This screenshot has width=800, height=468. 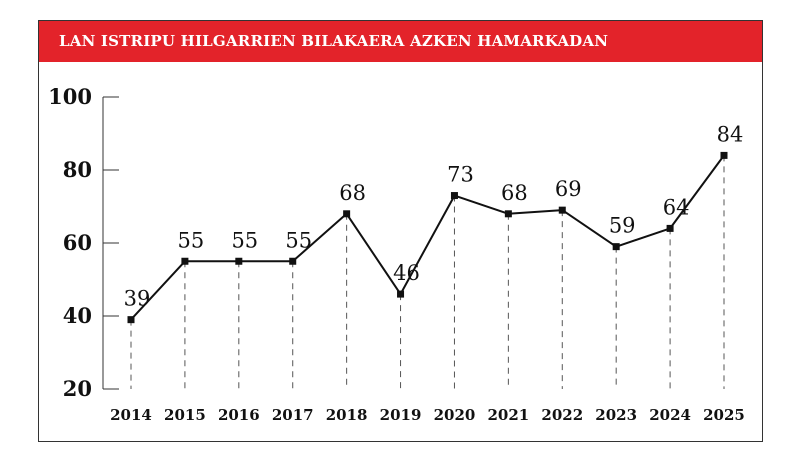 I want to click on data-label: 59, so click(x=622, y=226).